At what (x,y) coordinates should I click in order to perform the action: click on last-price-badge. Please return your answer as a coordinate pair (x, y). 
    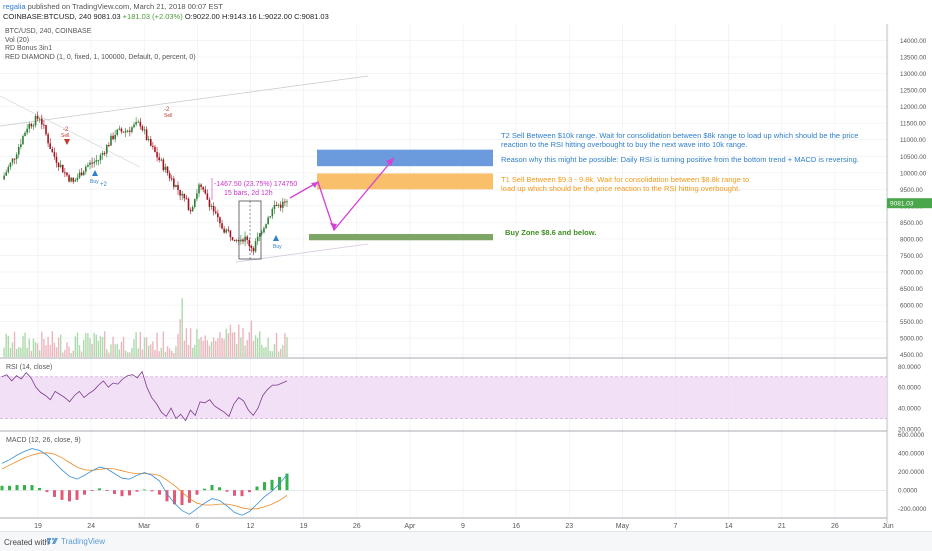
    Looking at the image, I should click on (909, 203).